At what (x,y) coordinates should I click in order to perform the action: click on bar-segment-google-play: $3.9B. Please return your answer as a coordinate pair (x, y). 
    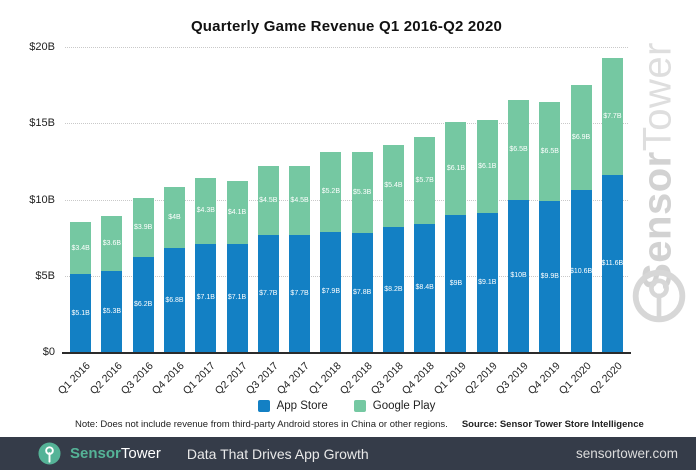
    Looking at the image, I should click on (143, 227).